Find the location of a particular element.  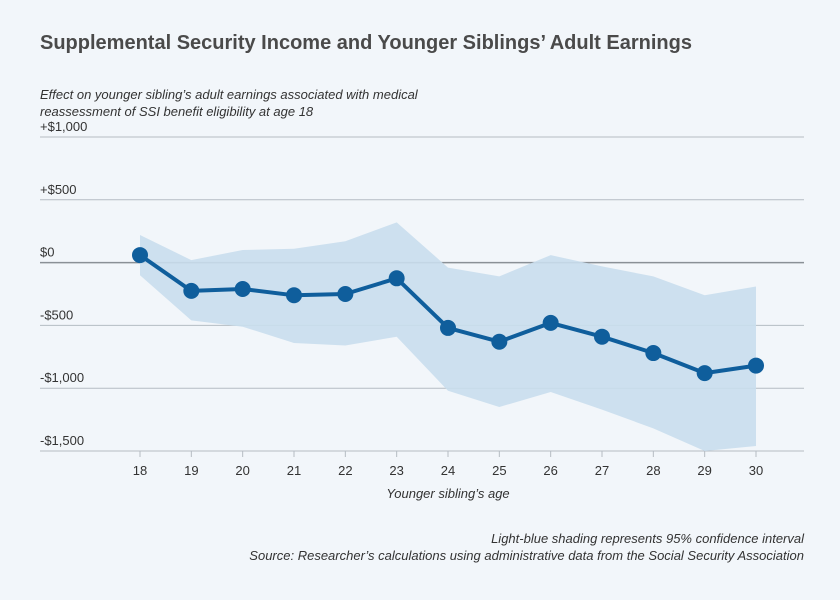

x-tick-label: 20 is located at coordinates (242, 470).